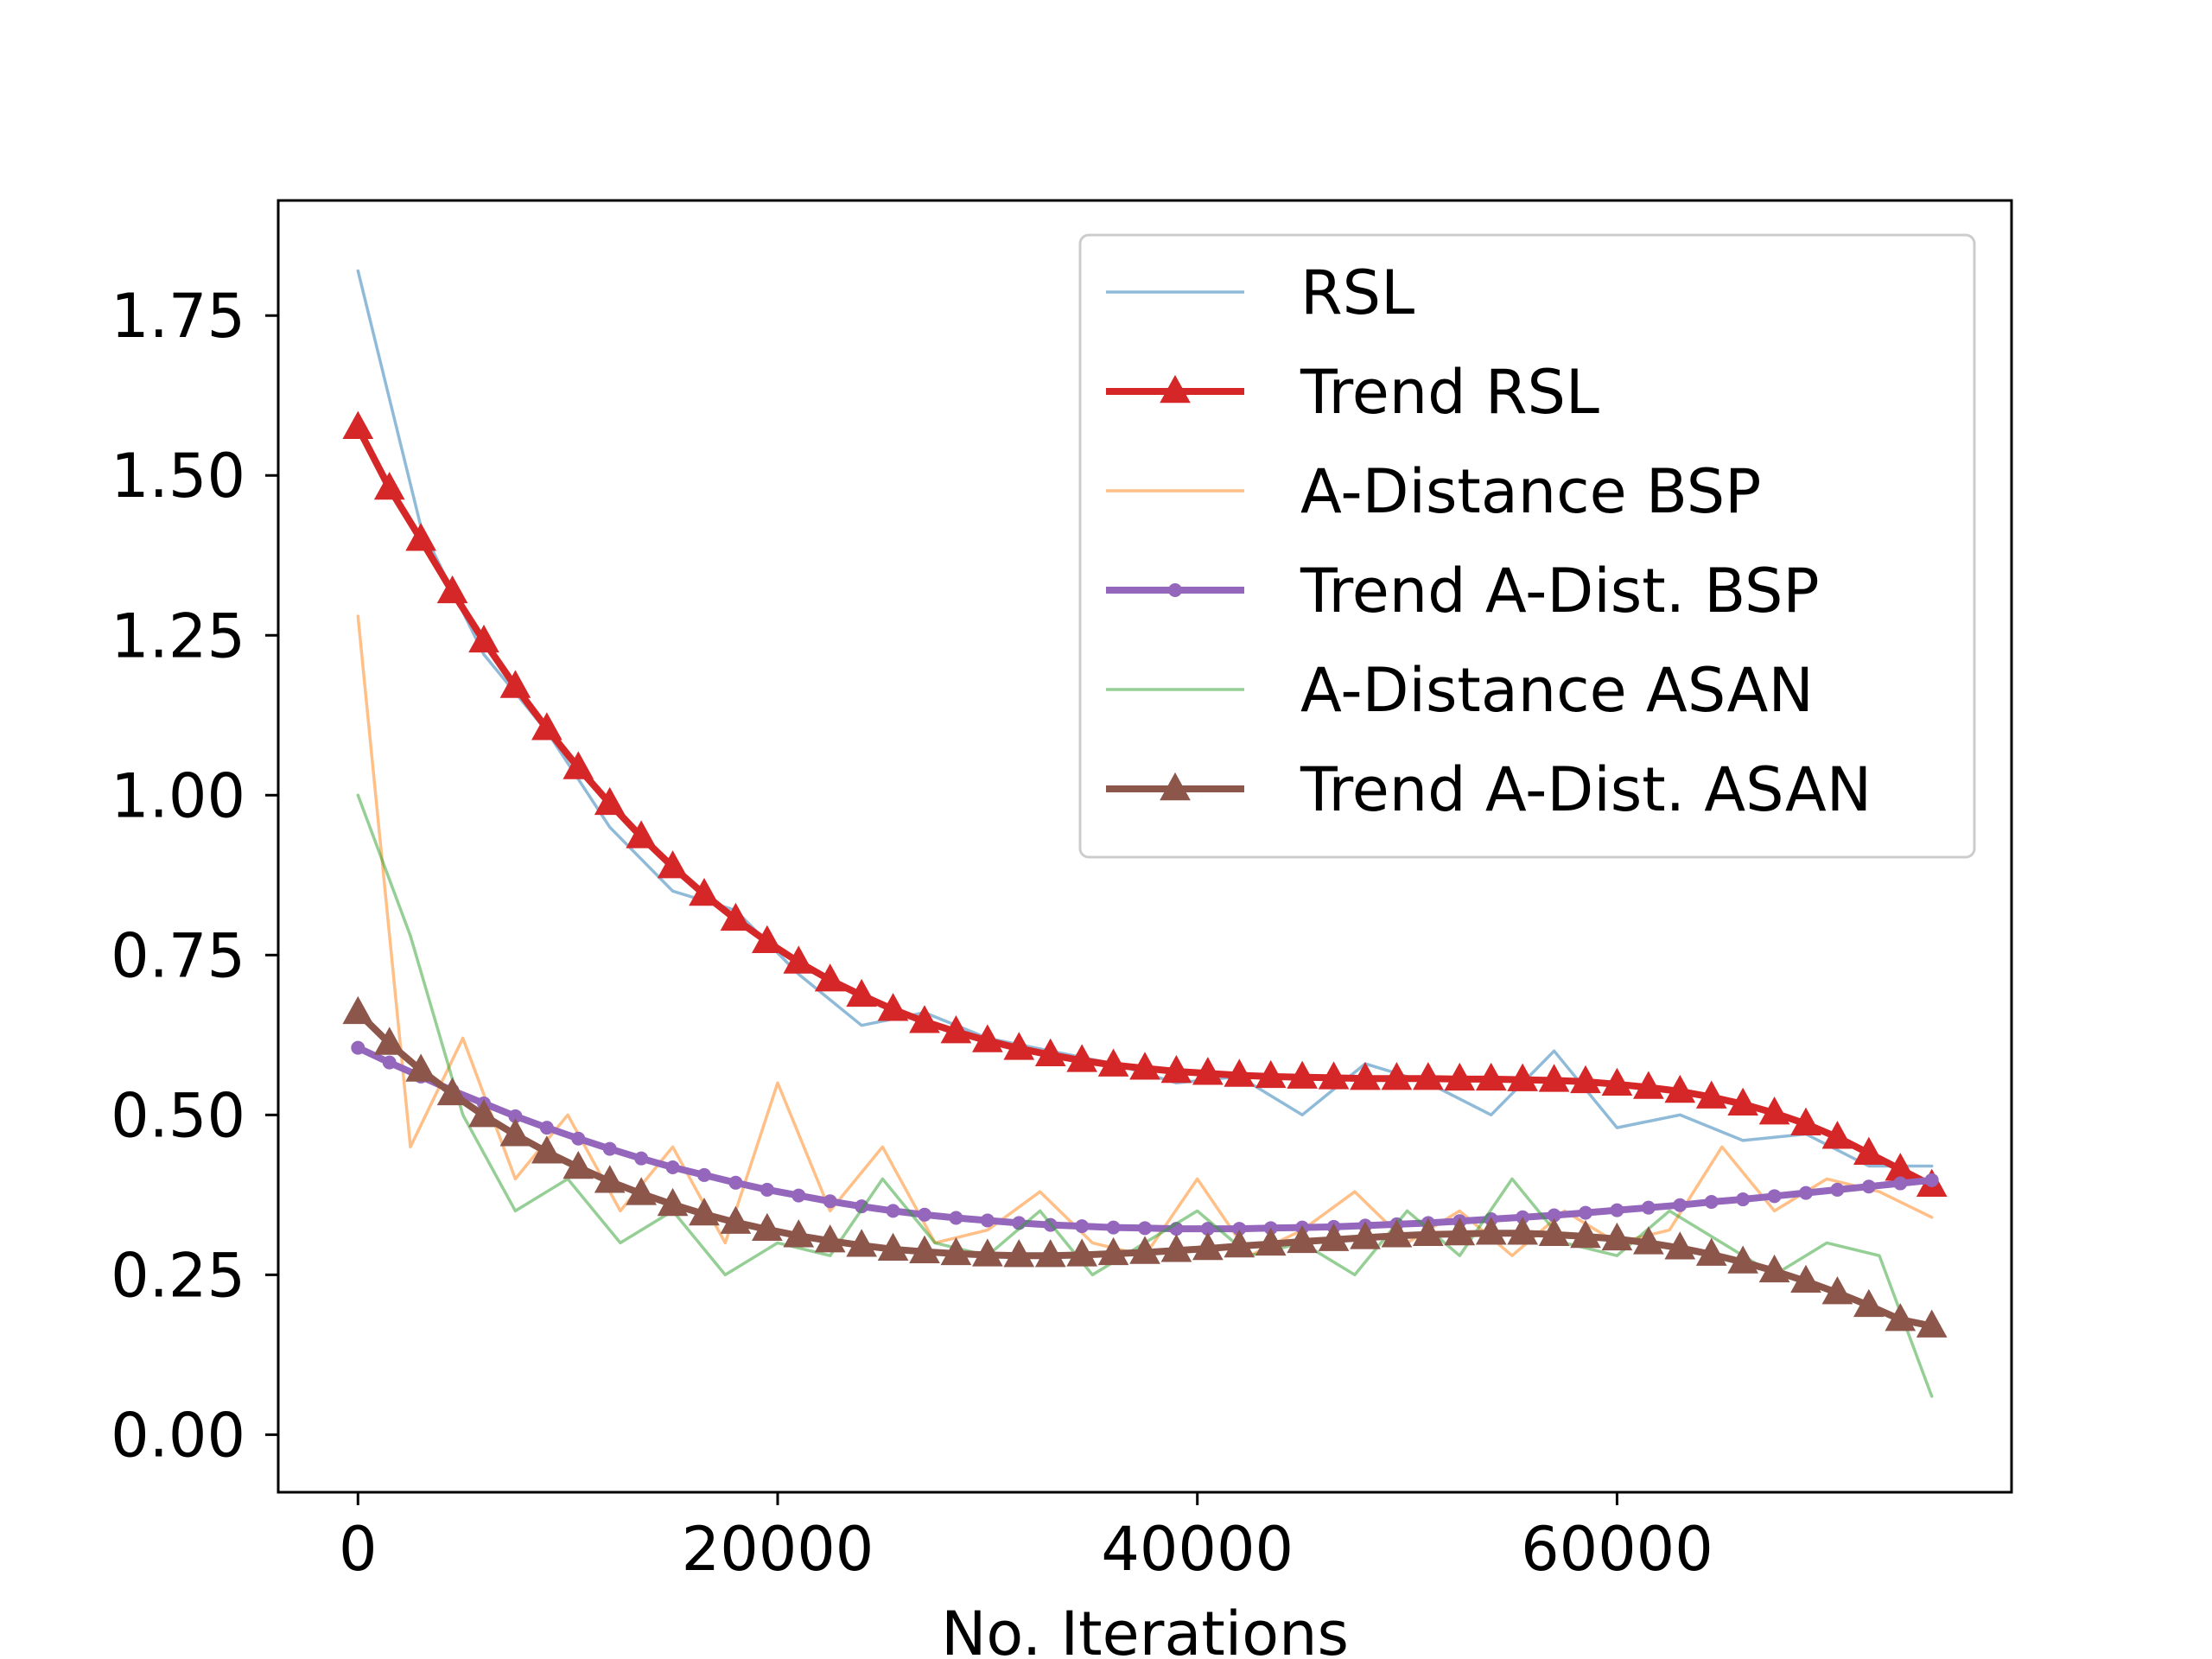  What do you see at coordinates (358, 1549) in the screenshot?
I see `x-tick-label: 0` at bounding box center [358, 1549].